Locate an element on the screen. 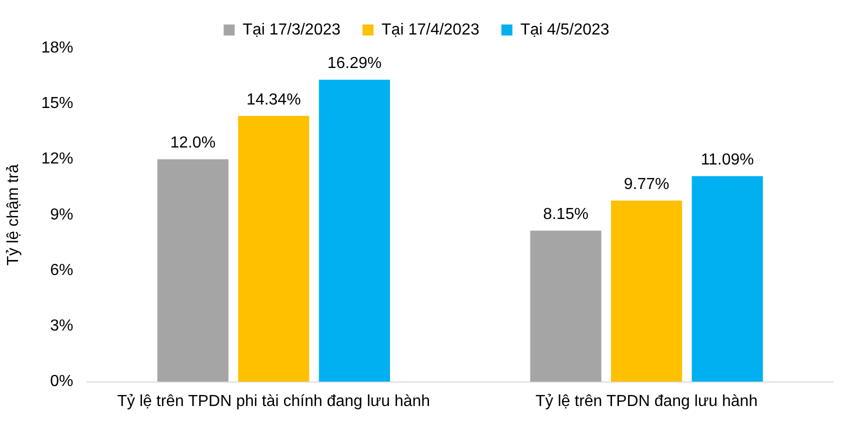 The image size is (843, 431). x-tick-label: Tỷ lệ trên TPDN đang lưu hành is located at coordinates (647, 401).